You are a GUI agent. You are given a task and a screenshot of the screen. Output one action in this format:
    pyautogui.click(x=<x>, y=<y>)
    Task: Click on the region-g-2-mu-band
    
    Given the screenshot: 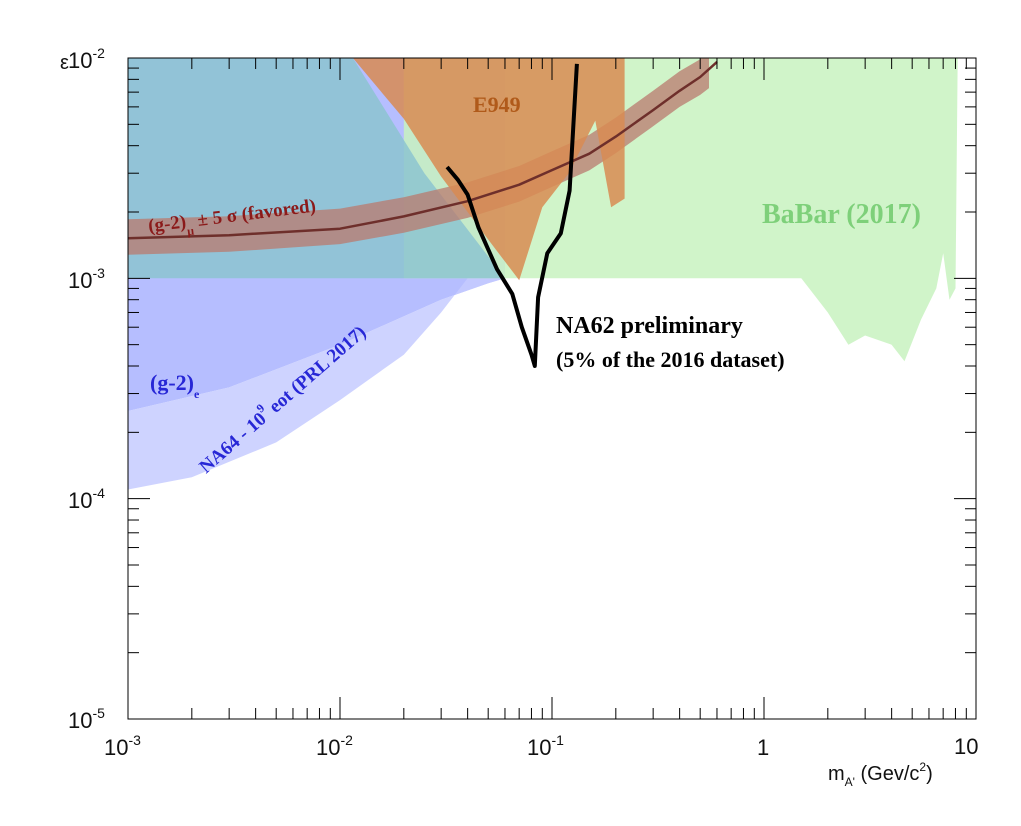 What is the action you would take?
    pyautogui.click(x=418, y=156)
    